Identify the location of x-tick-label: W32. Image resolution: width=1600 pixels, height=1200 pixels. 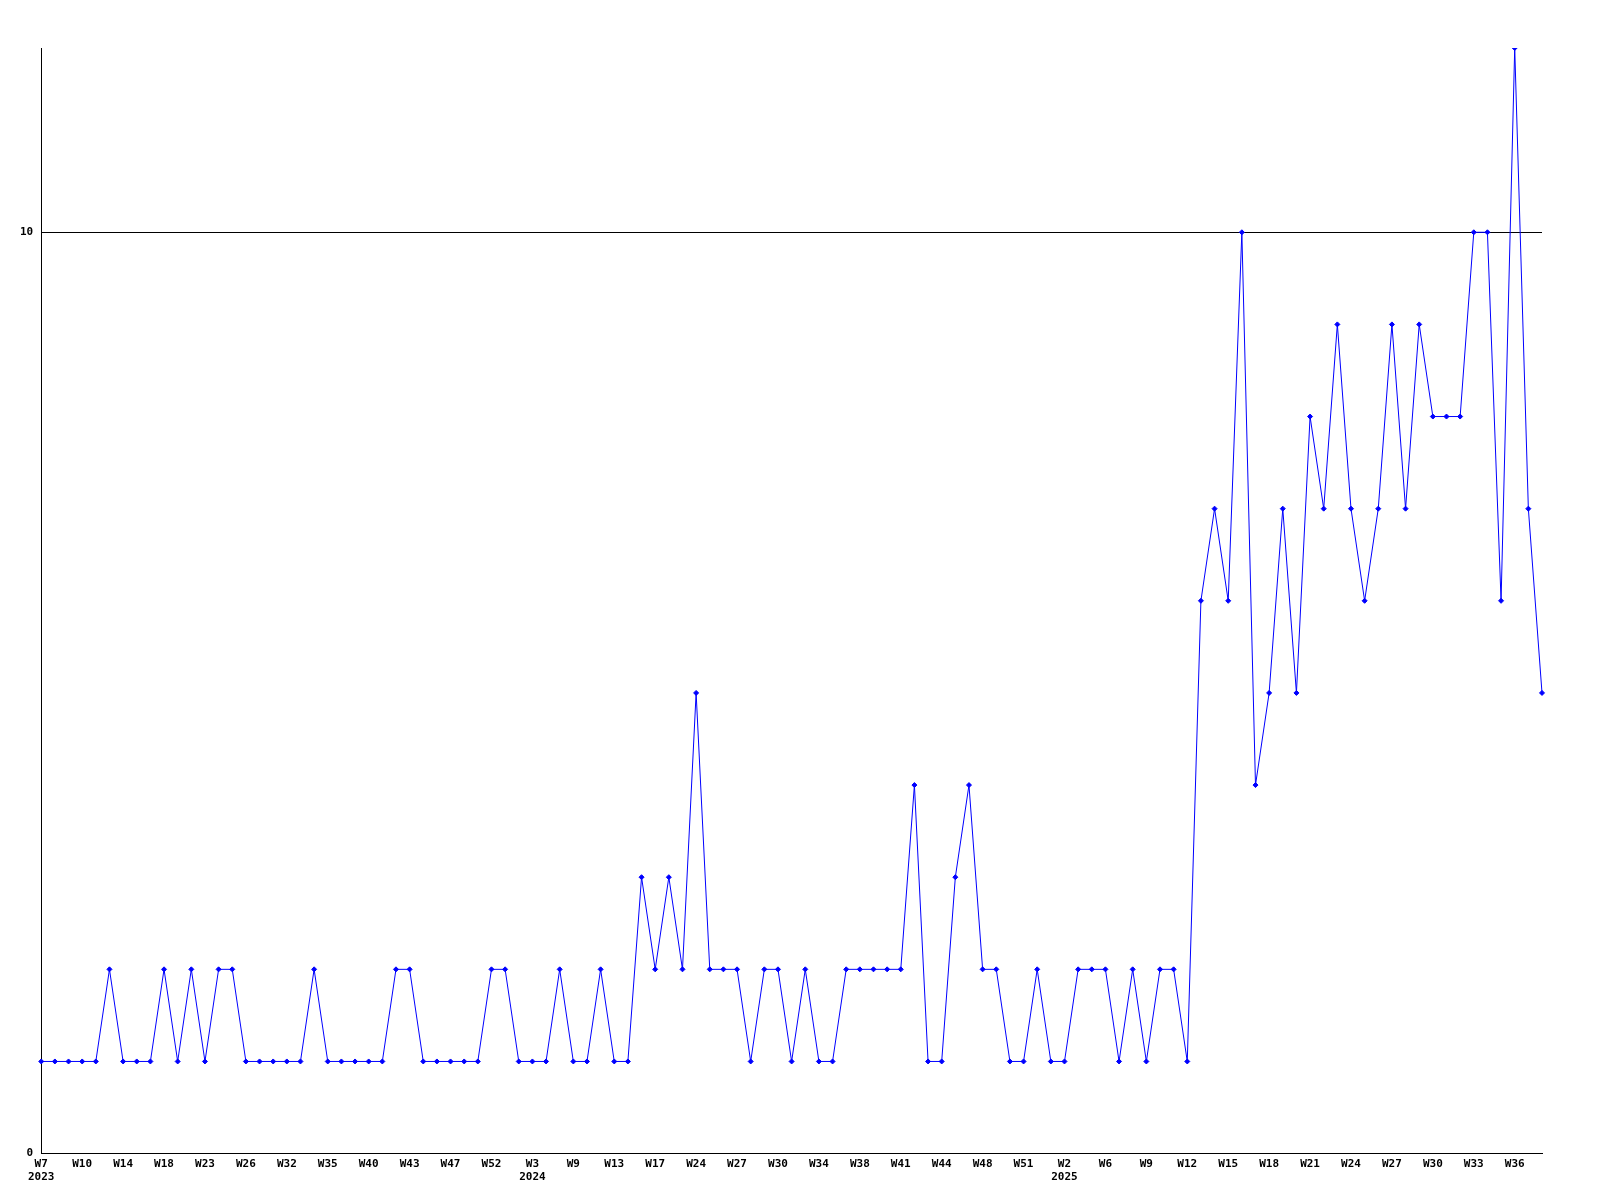
(286, 1164).